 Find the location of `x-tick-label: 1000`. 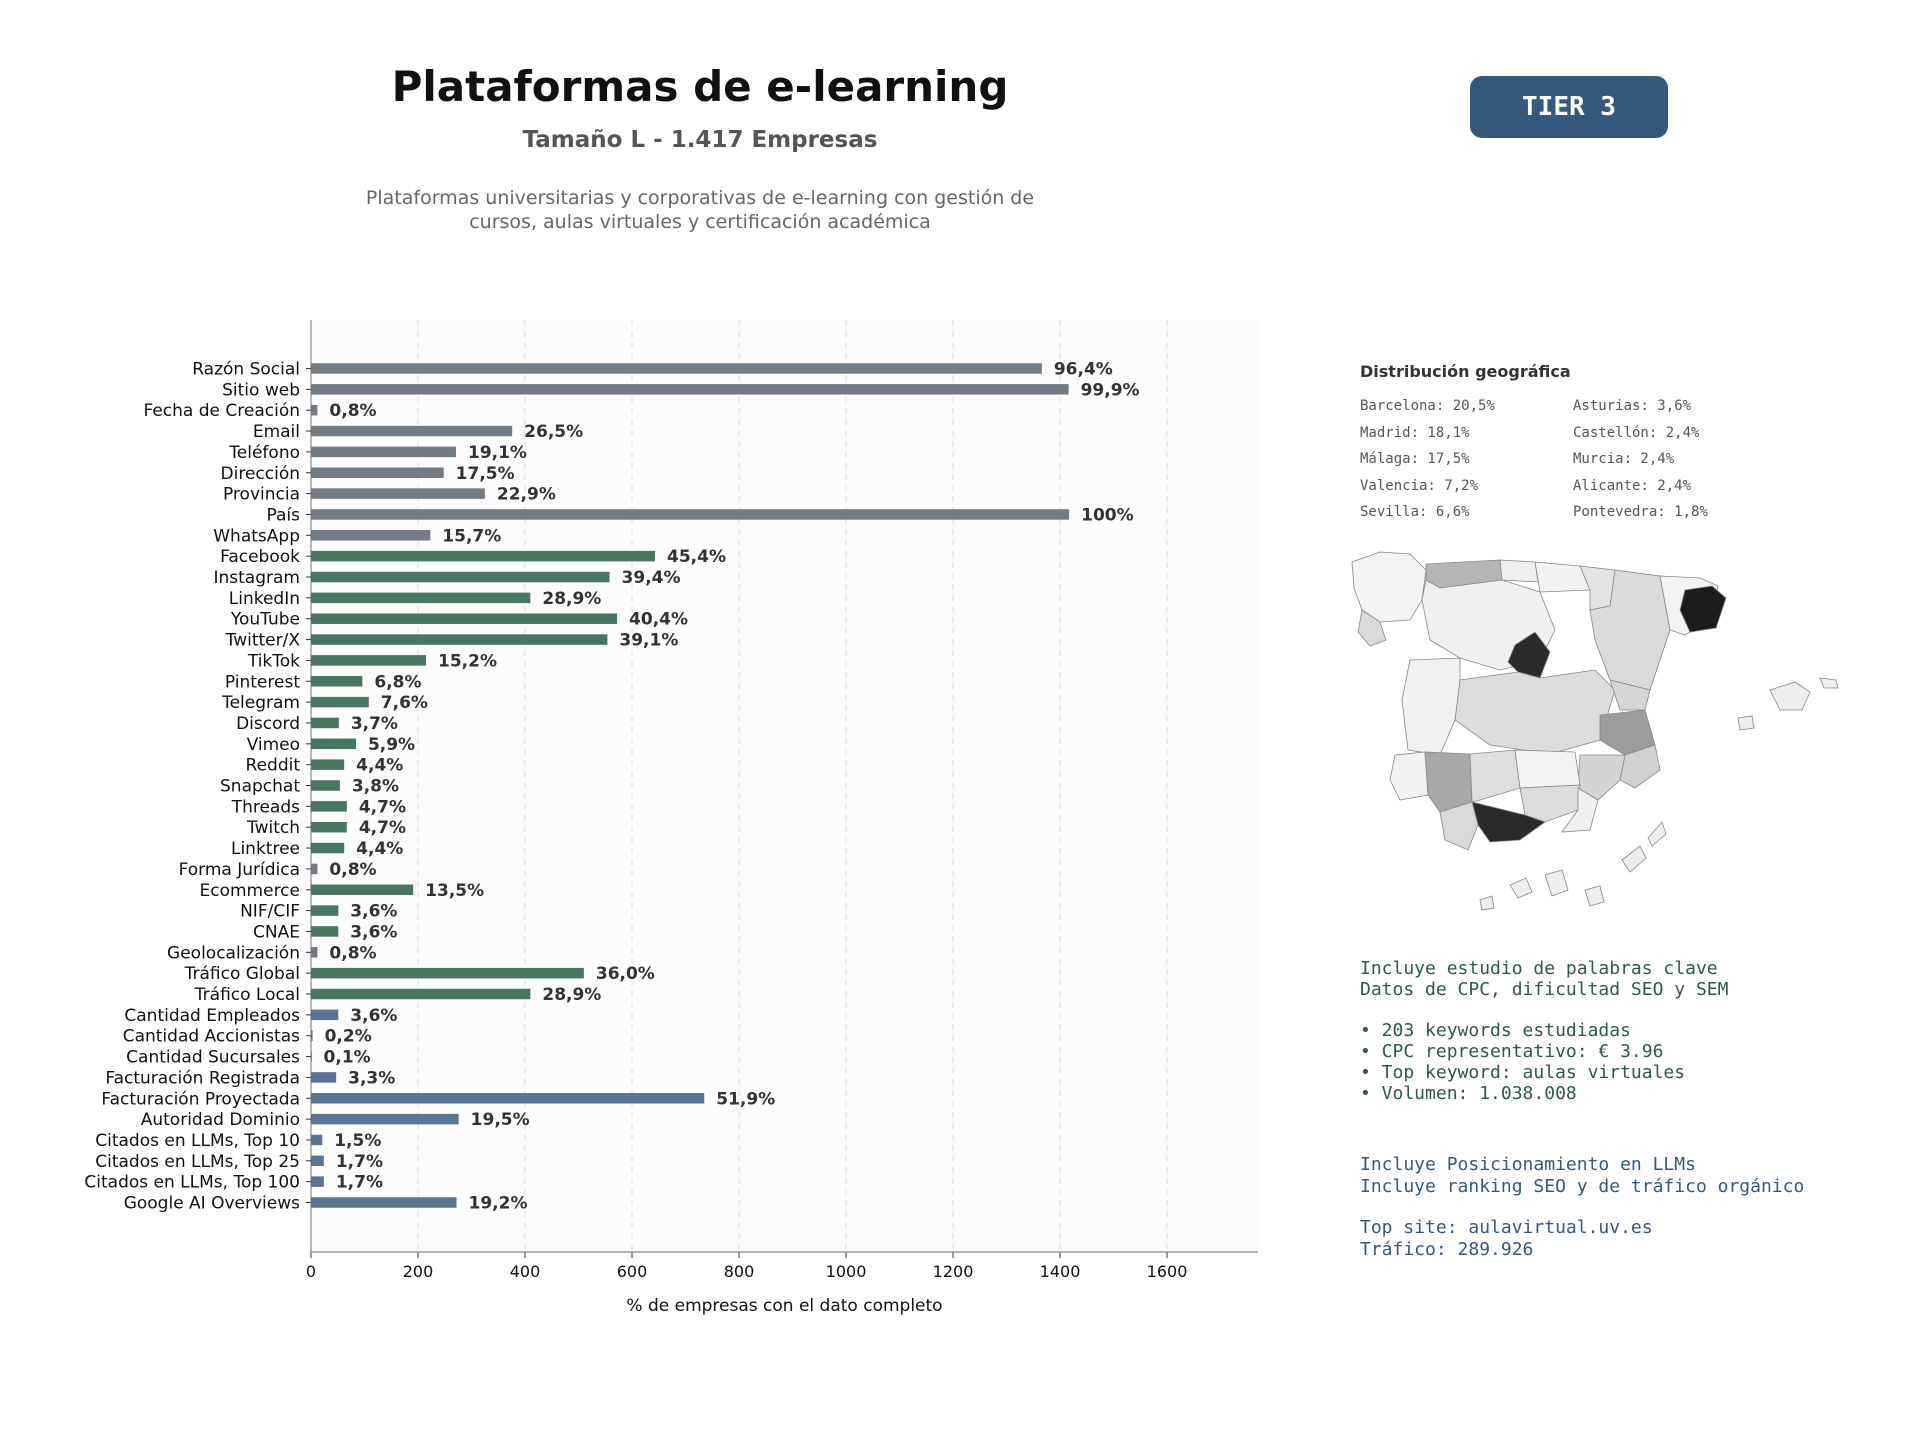

x-tick-label: 1000 is located at coordinates (846, 1271).